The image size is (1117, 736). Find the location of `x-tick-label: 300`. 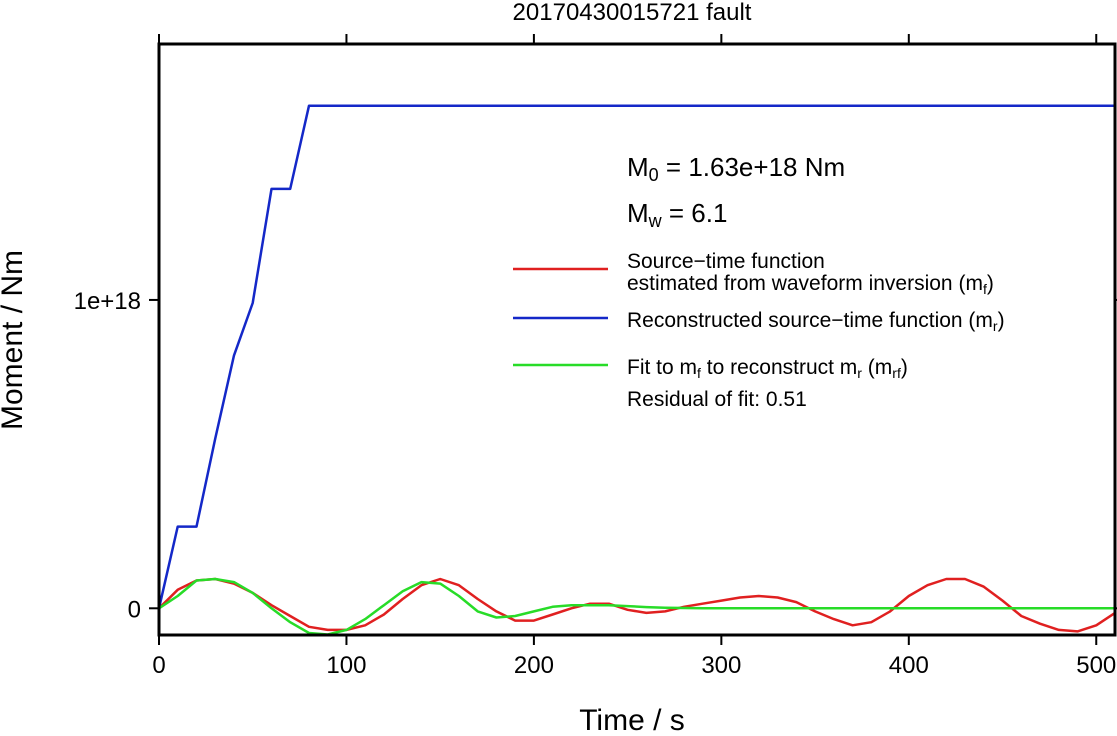

x-tick-label: 300 is located at coordinates (721, 665).